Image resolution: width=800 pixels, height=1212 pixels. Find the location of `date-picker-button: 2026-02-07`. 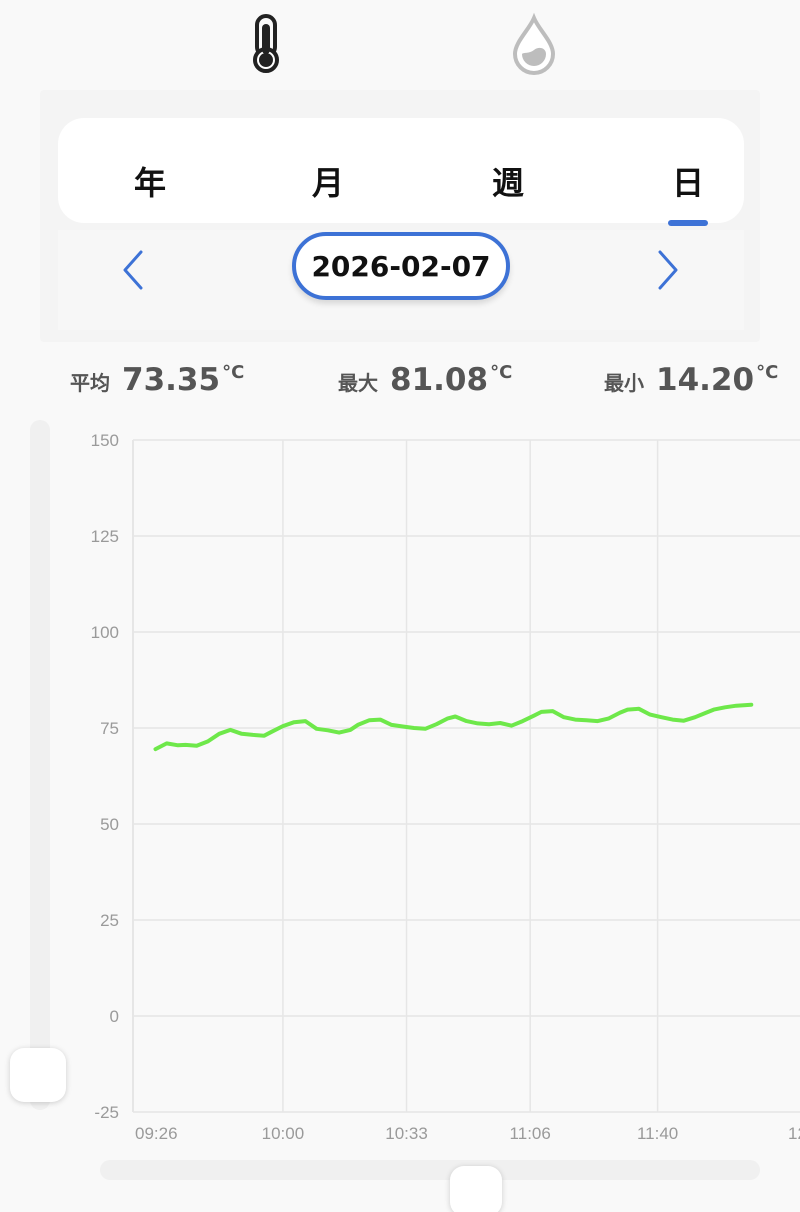

date-picker-button: 2026-02-07 is located at coordinates (401, 266).